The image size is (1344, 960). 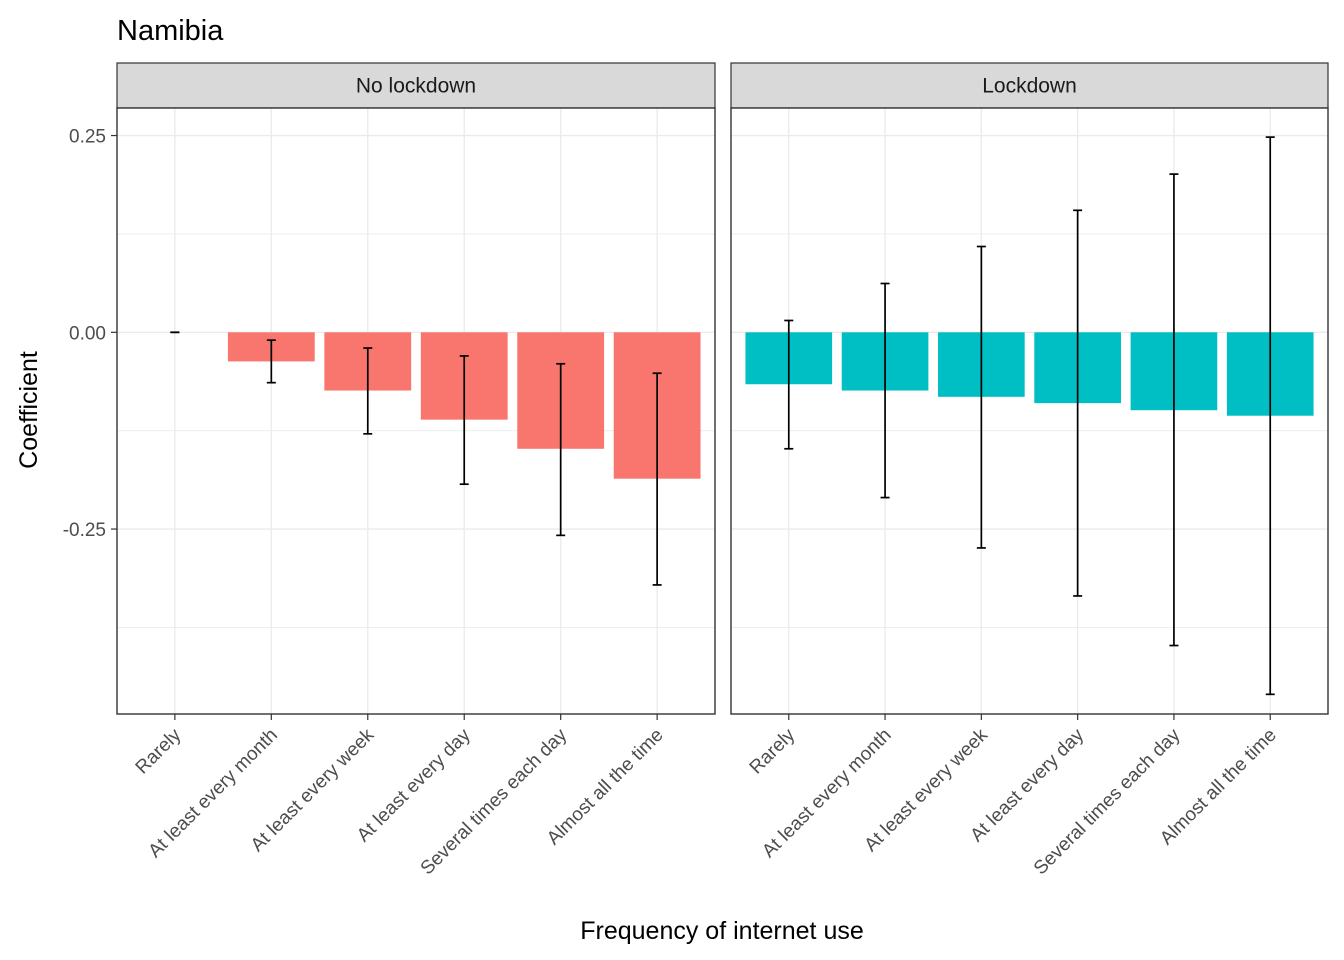 I want to click on y-axis: 0.25 0.00 -0.25, so click(x=90, y=334).